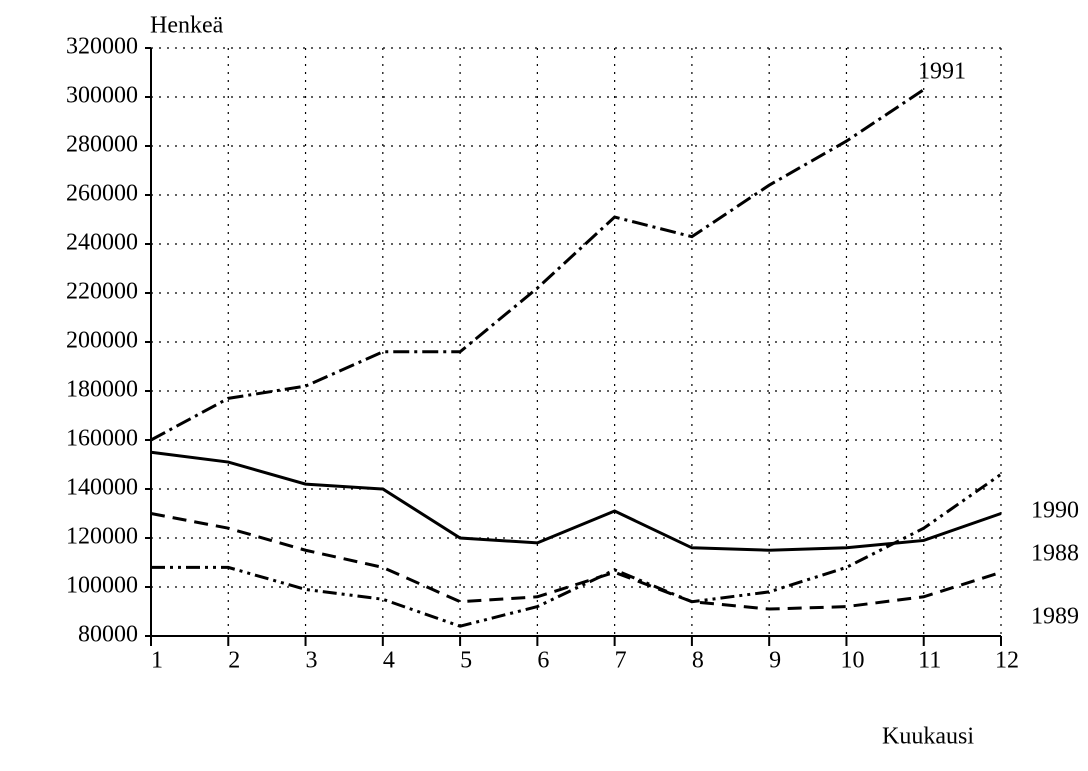 The height and width of the screenshot is (771, 1088). I want to click on y-tick-label: 200000, so click(102, 341).